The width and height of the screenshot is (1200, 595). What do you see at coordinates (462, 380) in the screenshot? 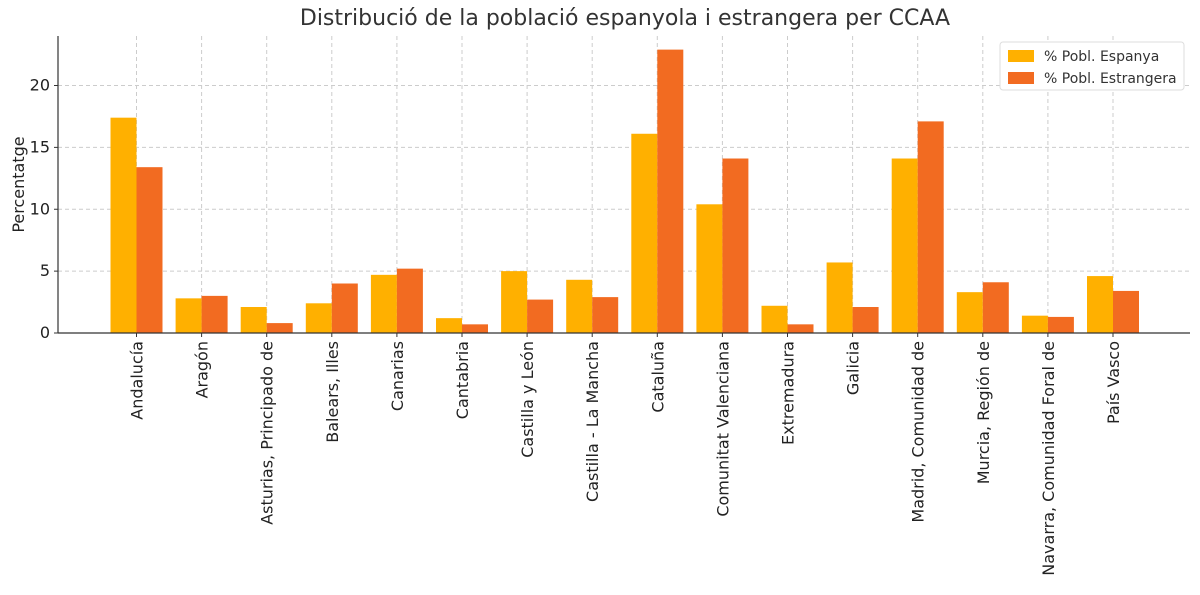
I see `x-tick-label: Cantabria` at bounding box center [462, 380].